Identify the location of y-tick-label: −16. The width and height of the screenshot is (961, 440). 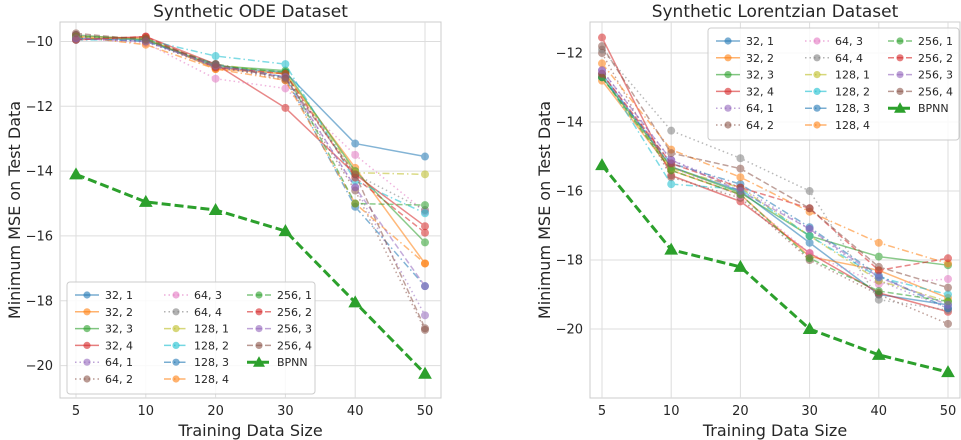
(569, 192).